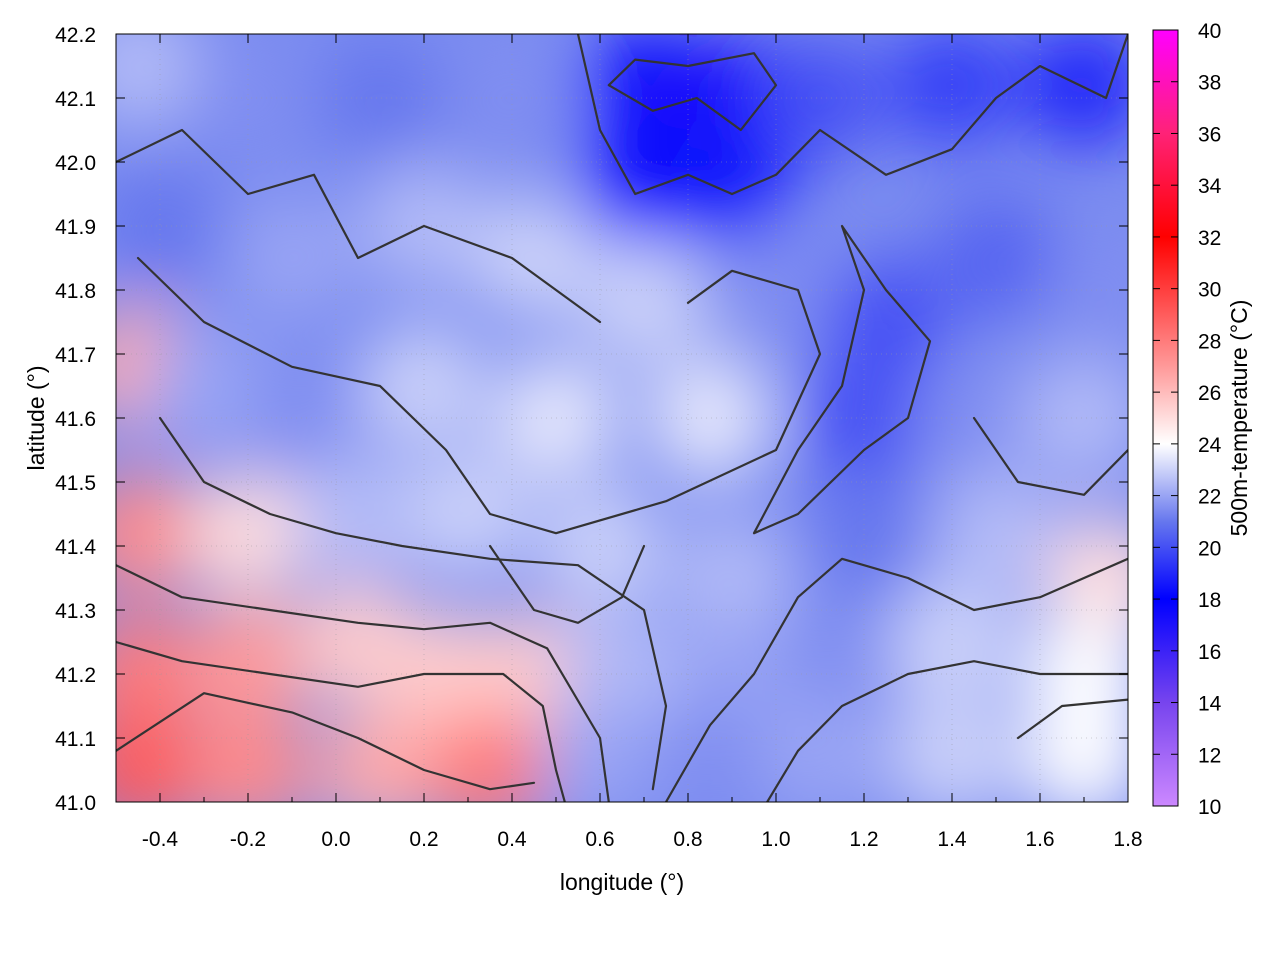  What do you see at coordinates (1127, 839) in the screenshot?
I see `x-tick-label: 1.8` at bounding box center [1127, 839].